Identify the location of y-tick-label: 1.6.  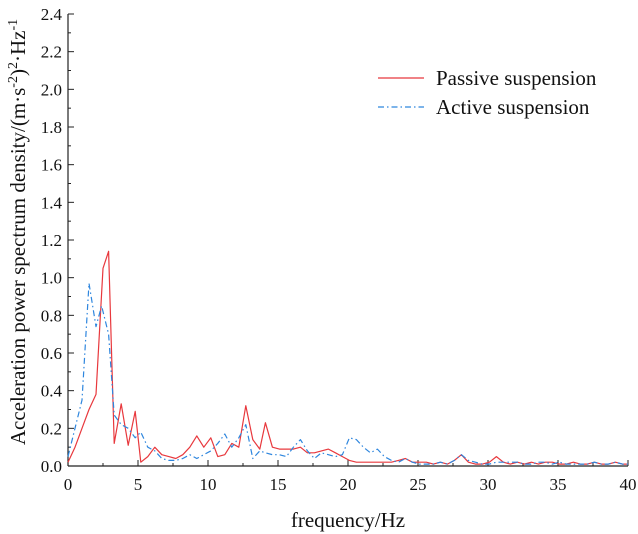
(51, 165).